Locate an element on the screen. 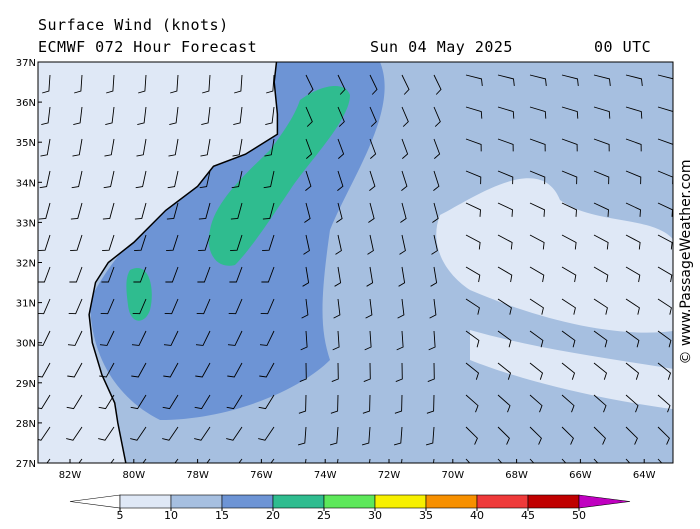 The height and width of the screenshot is (529, 700). latitude-label: 32N is located at coordinates (26, 264).